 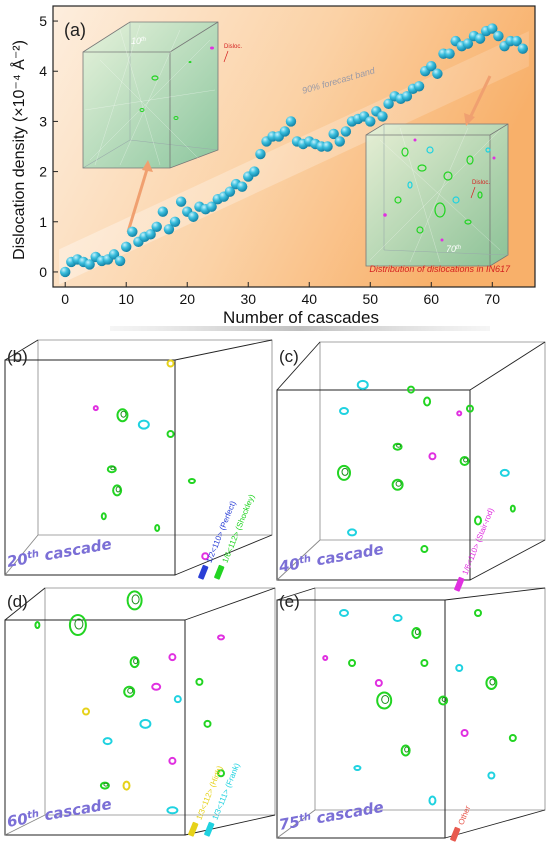 I want to click on cascade-caption-d: 60th cascade, so click(x=59, y=813).